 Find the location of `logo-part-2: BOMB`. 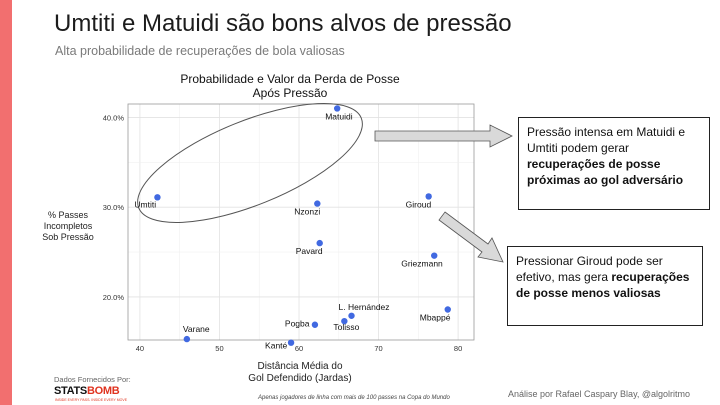

logo-part-2: BOMB is located at coordinates (103, 391).